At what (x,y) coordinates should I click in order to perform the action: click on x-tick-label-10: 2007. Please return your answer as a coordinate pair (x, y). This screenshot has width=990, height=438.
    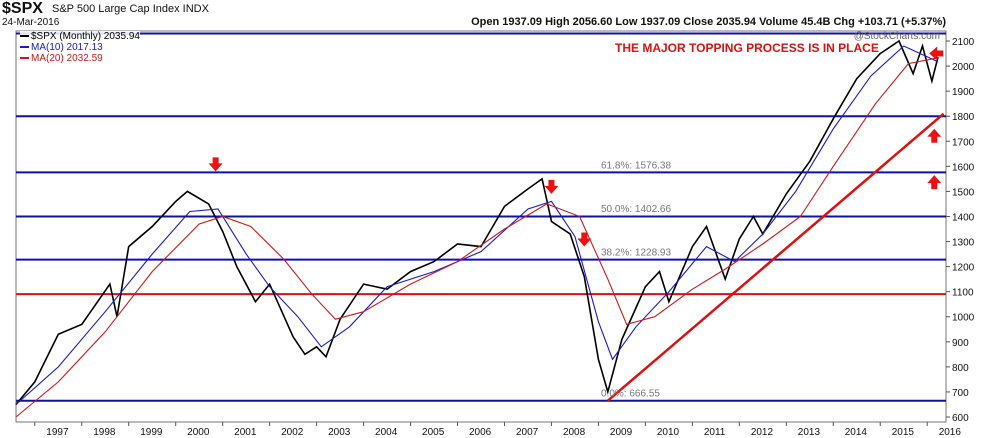
    Looking at the image, I should click on (527, 432).